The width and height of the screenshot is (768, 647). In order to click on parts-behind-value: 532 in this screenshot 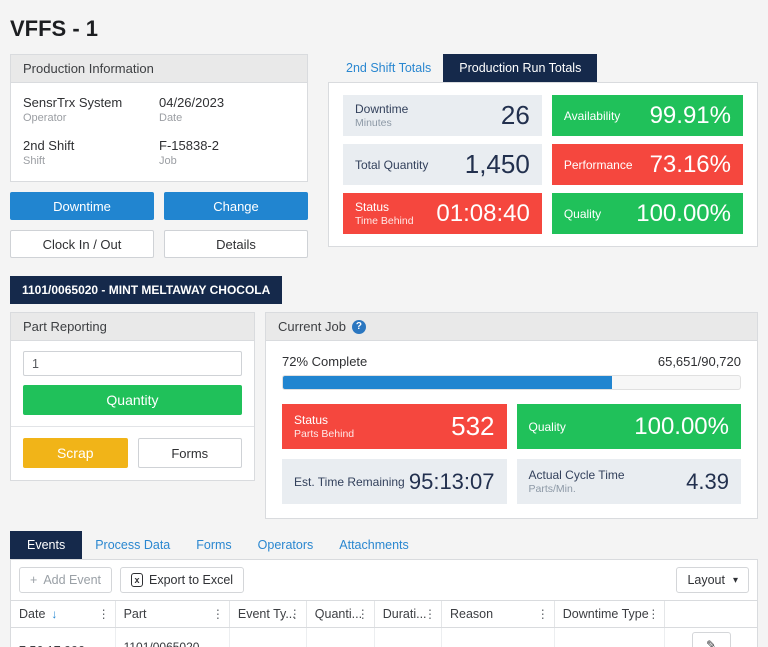, I will do `click(473, 426)`.